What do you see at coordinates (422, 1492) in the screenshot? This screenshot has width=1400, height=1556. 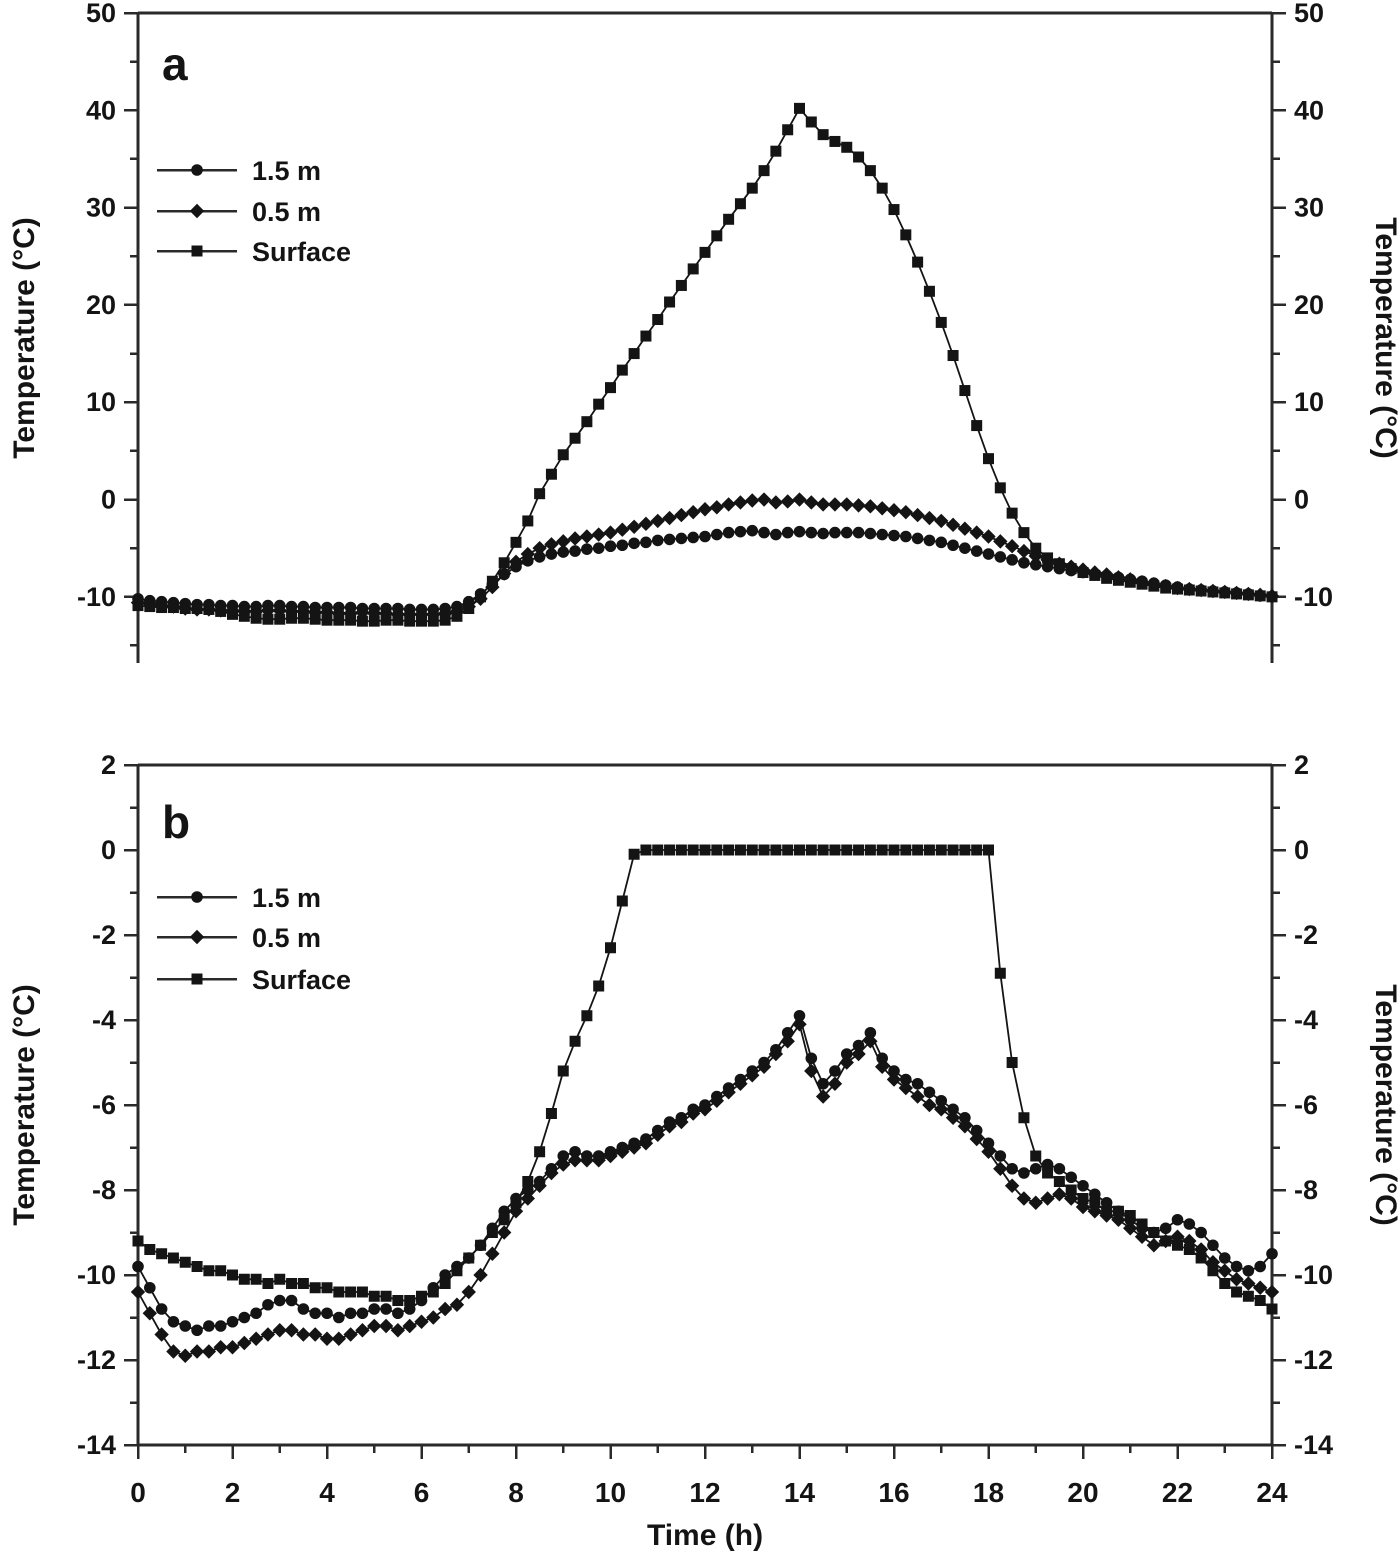 I see `x-tick-label: 6` at bounding box center [422, 1492].